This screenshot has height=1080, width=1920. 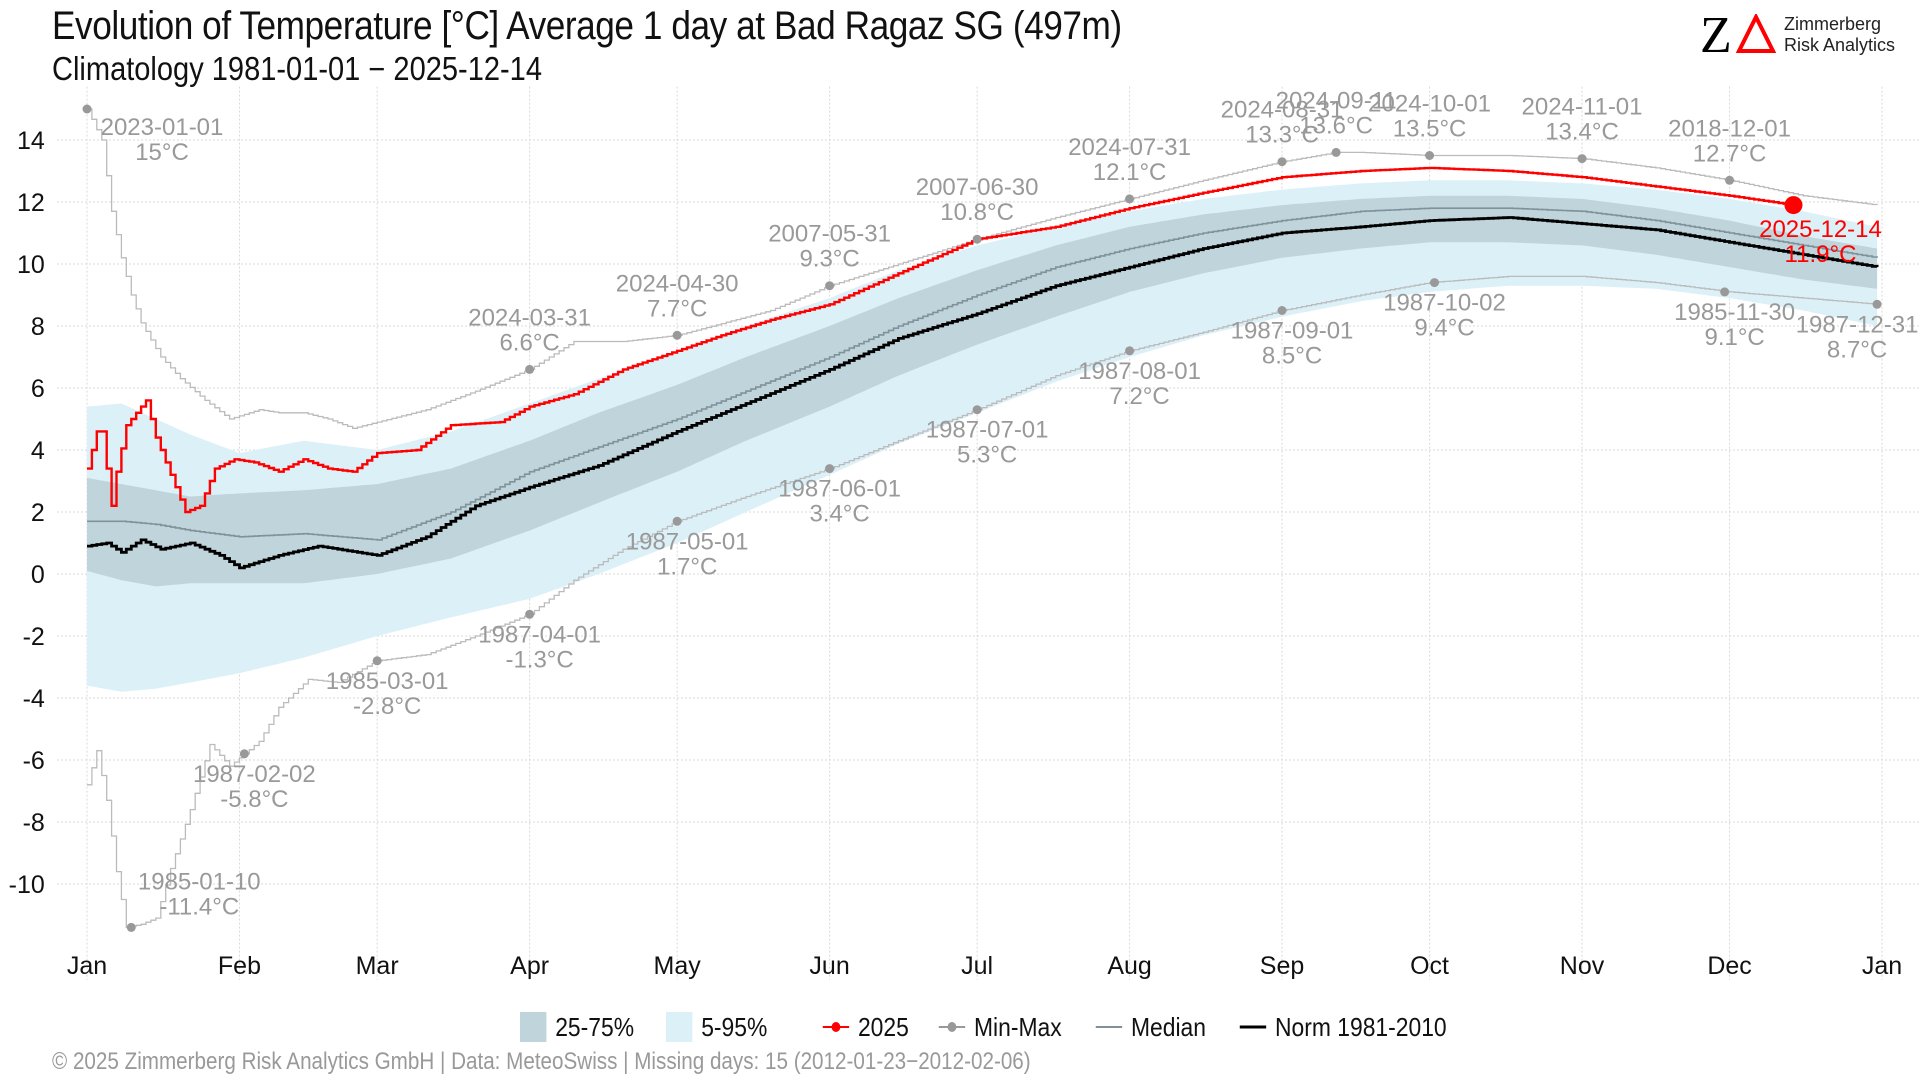 I want to click on x-axis: Jan Feb Mar Apr May Jun Jul Aug Sep Oct Nov Dec Jan, so click(x=984, y=966).